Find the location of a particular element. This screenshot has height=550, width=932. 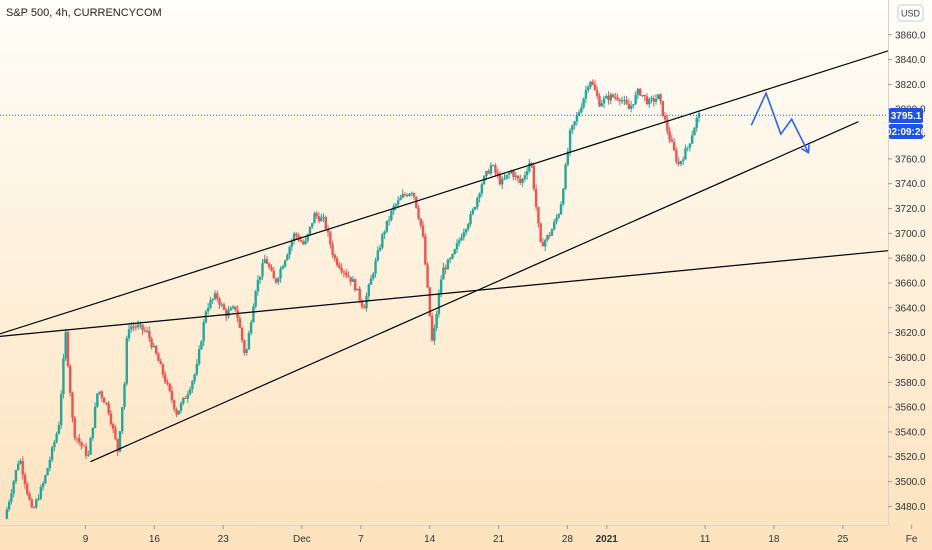

x-tick-label: 16 is located at coordinates (155, 539).